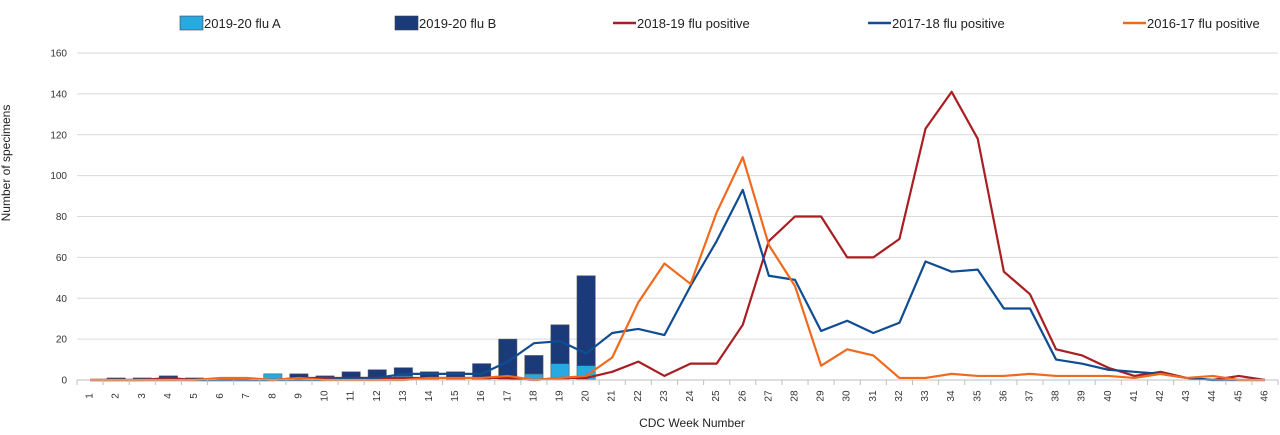 This screenshot has height=435, width=1280. What do you see at coordinates (948, 23) in the screenshot?
I see `legend-label: 2017-18 flu positive` at bounding box center [948, 23].